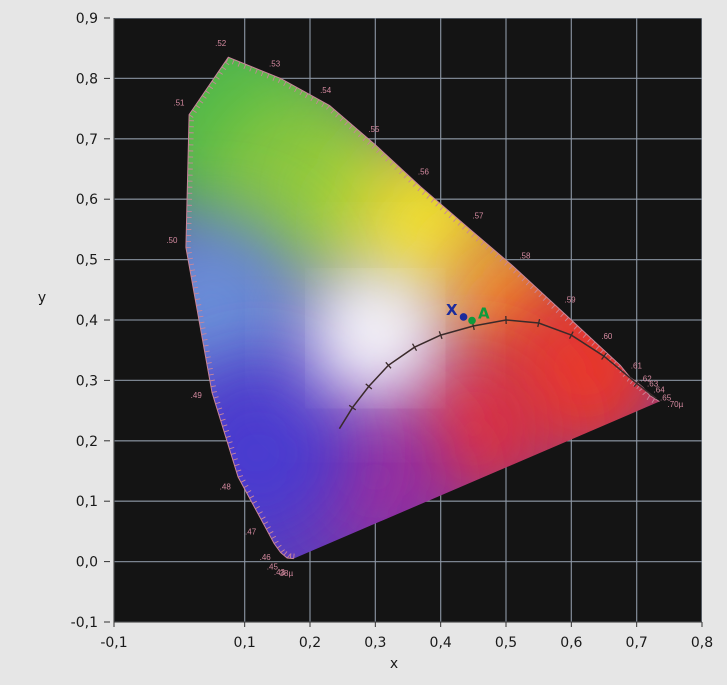 This screenshot has height=685, width=727. What do you see at coordinates (484, 314) in the screenshot?
I see `point-a-label: A` at bounding box center [484, 314].